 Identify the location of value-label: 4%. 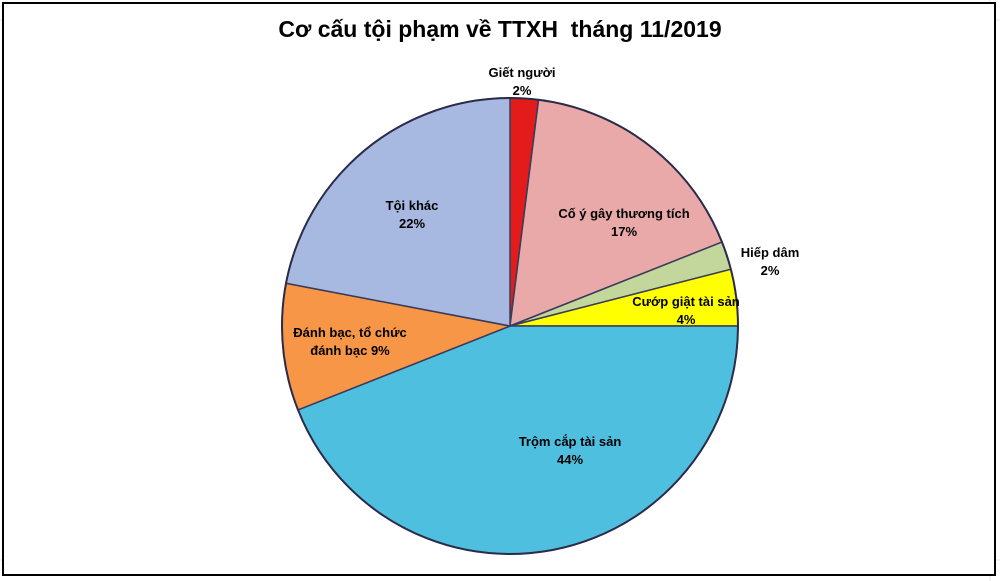
(686, 319).